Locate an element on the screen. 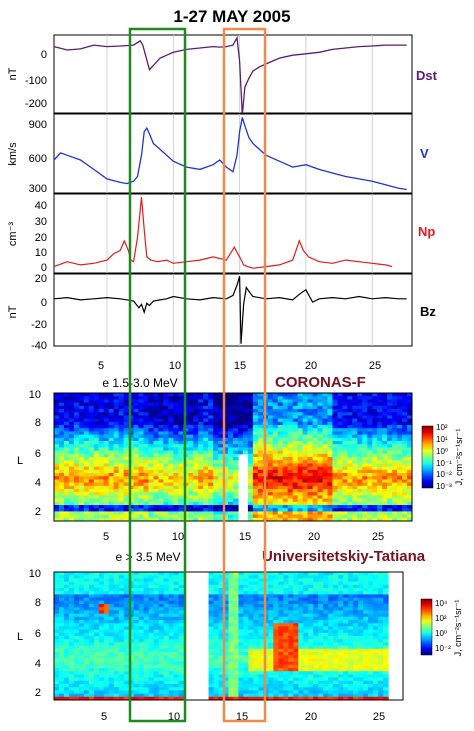 This screenshot has width=474, height=731. np-ytick: 20 is located at coordinates (41, 238).